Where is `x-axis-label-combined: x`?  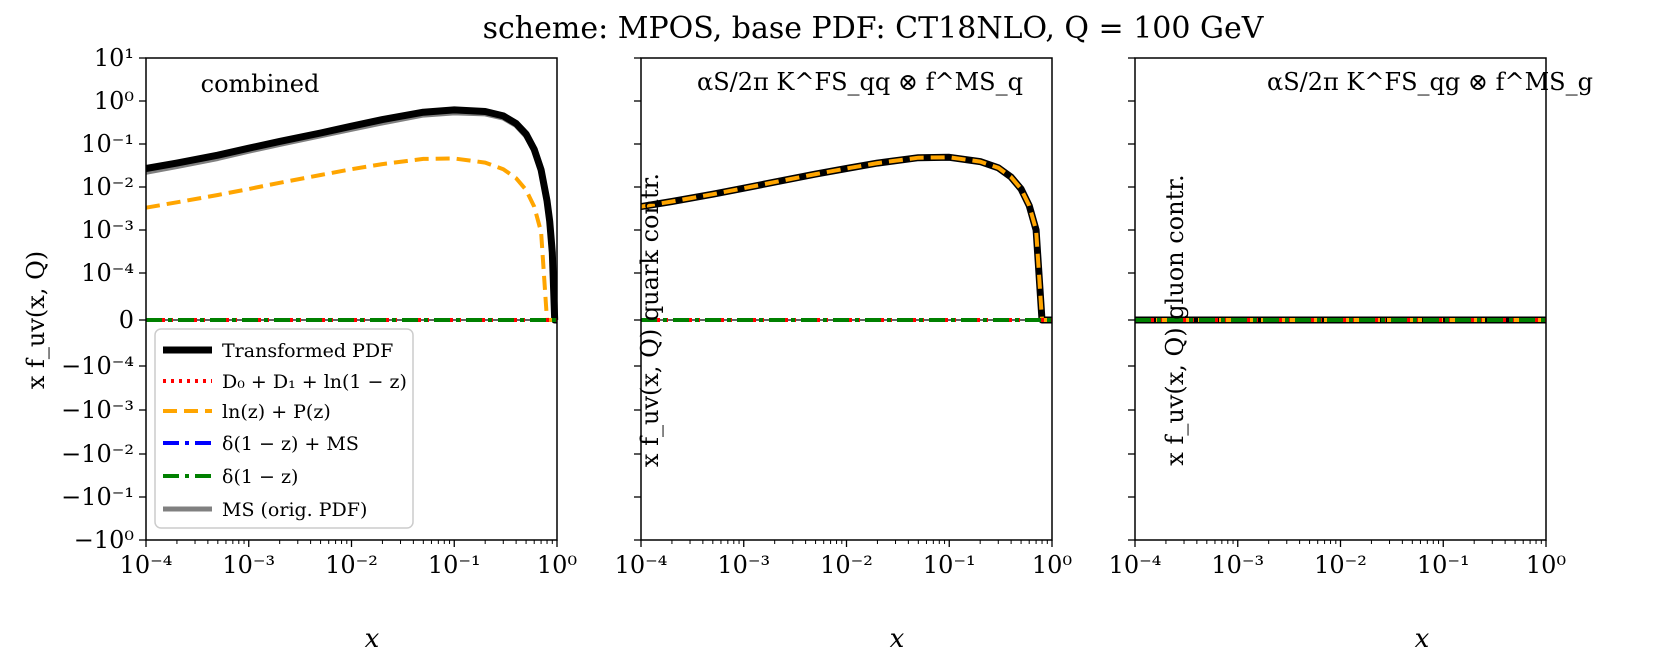
x-axis-label-combined: x is located at coordinates (372, 639).